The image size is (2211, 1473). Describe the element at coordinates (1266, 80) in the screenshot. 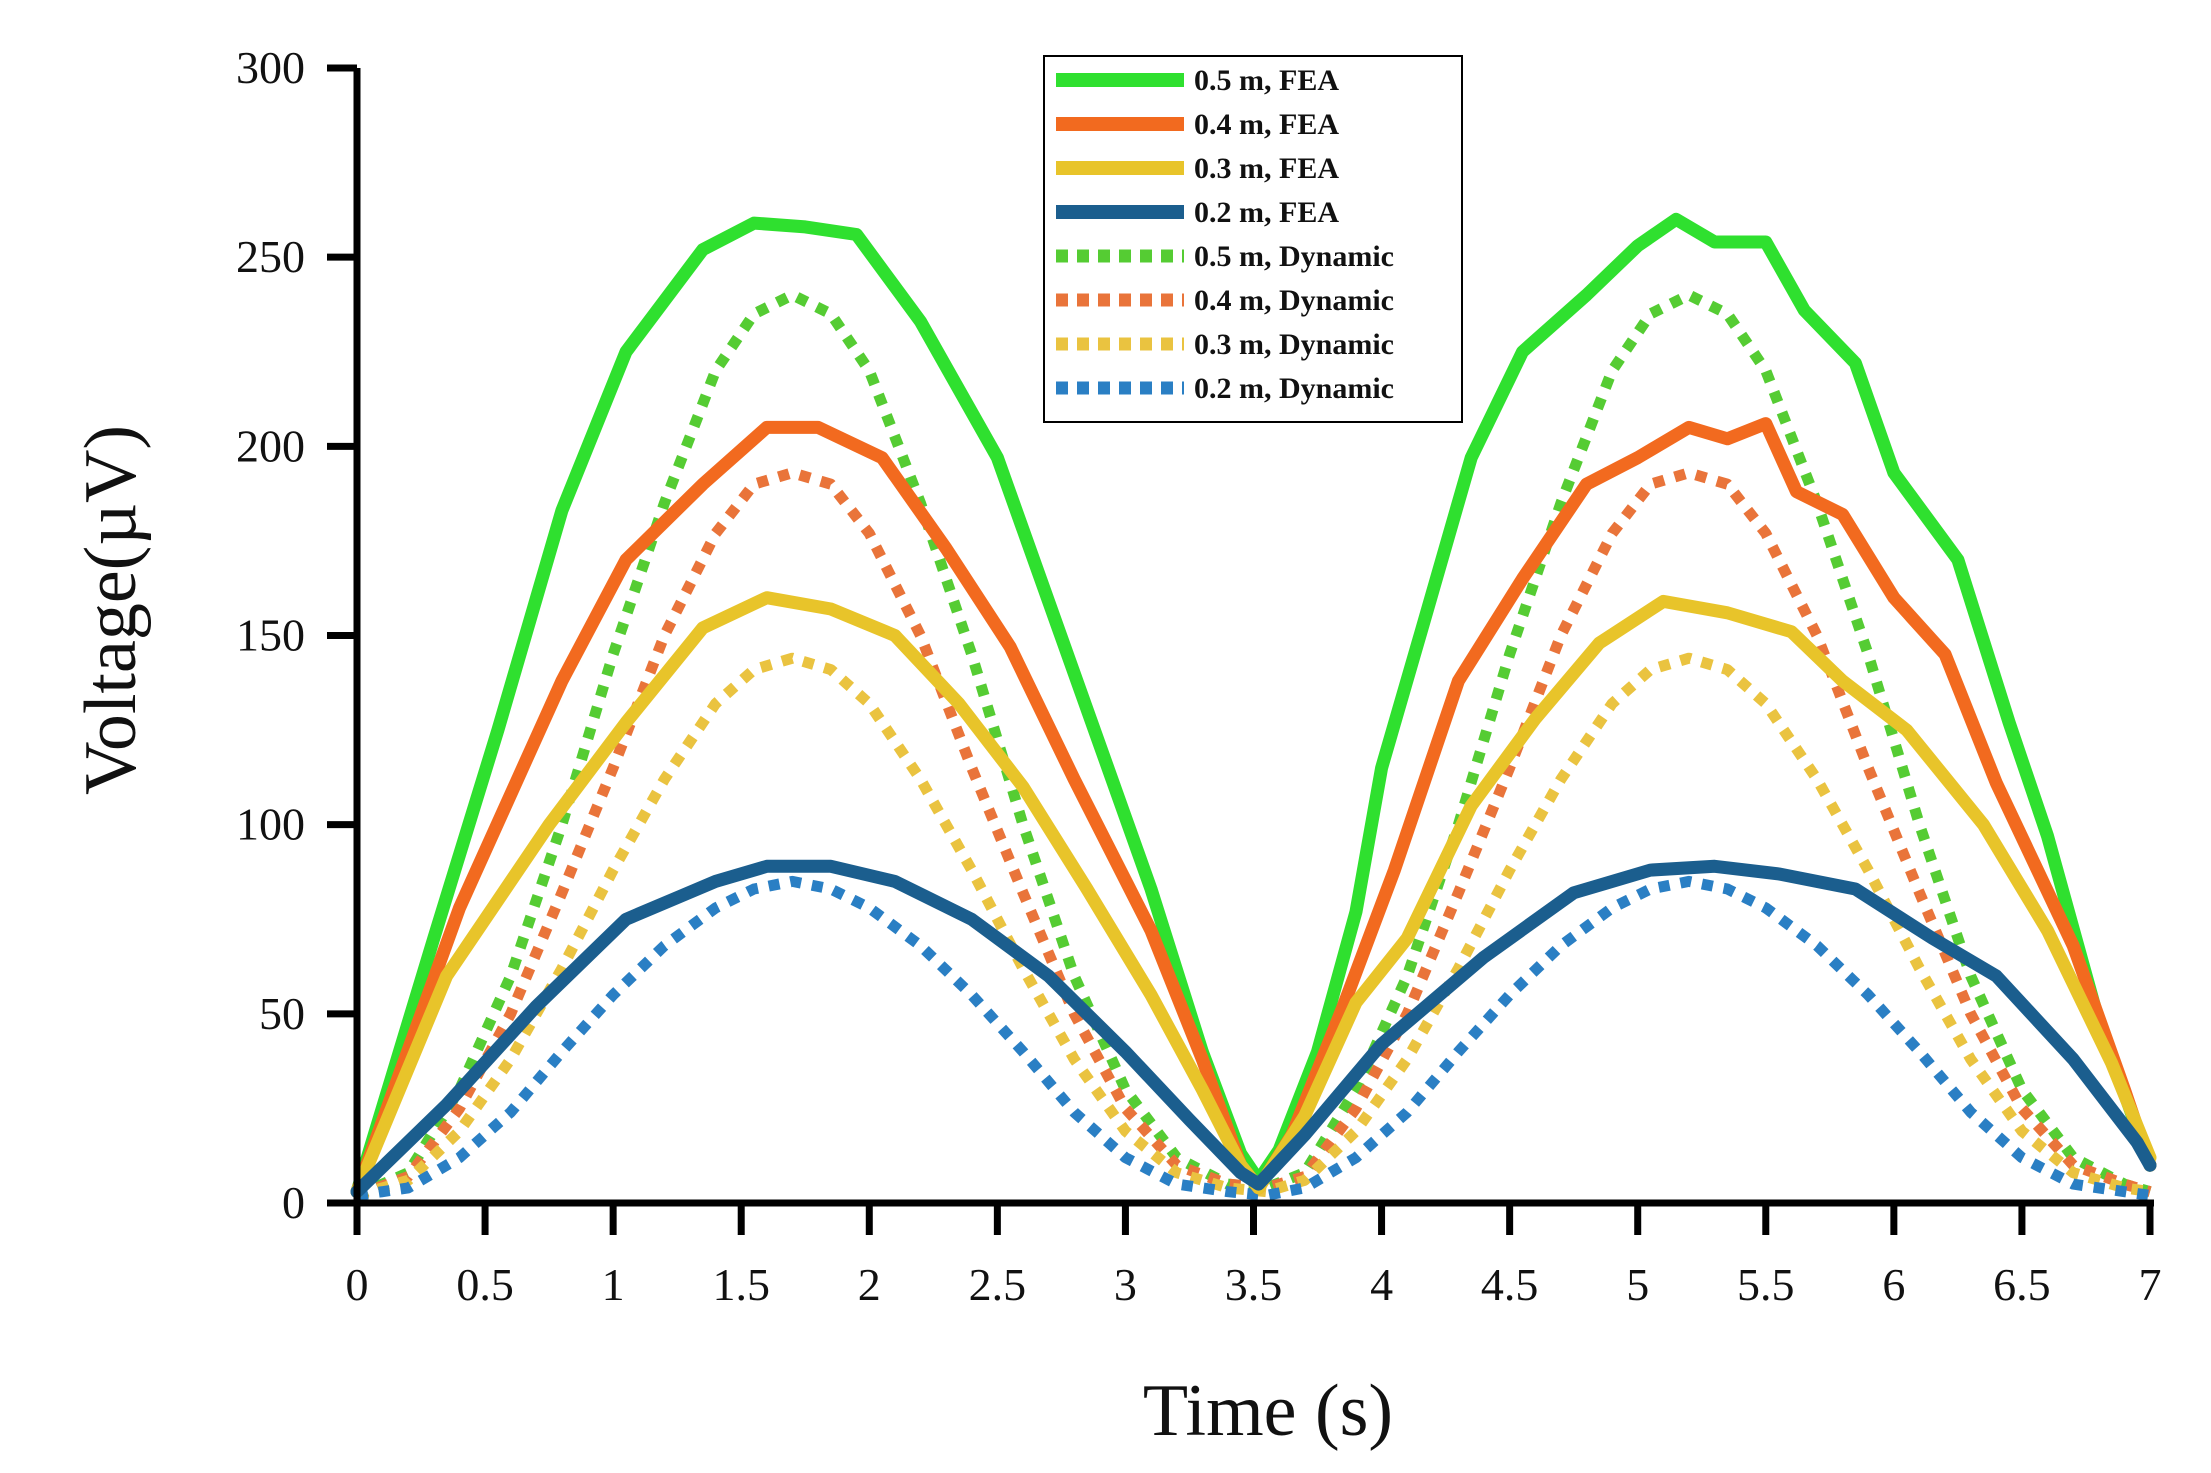

I see `legend-label: 0.5 m, FEA` at that location.